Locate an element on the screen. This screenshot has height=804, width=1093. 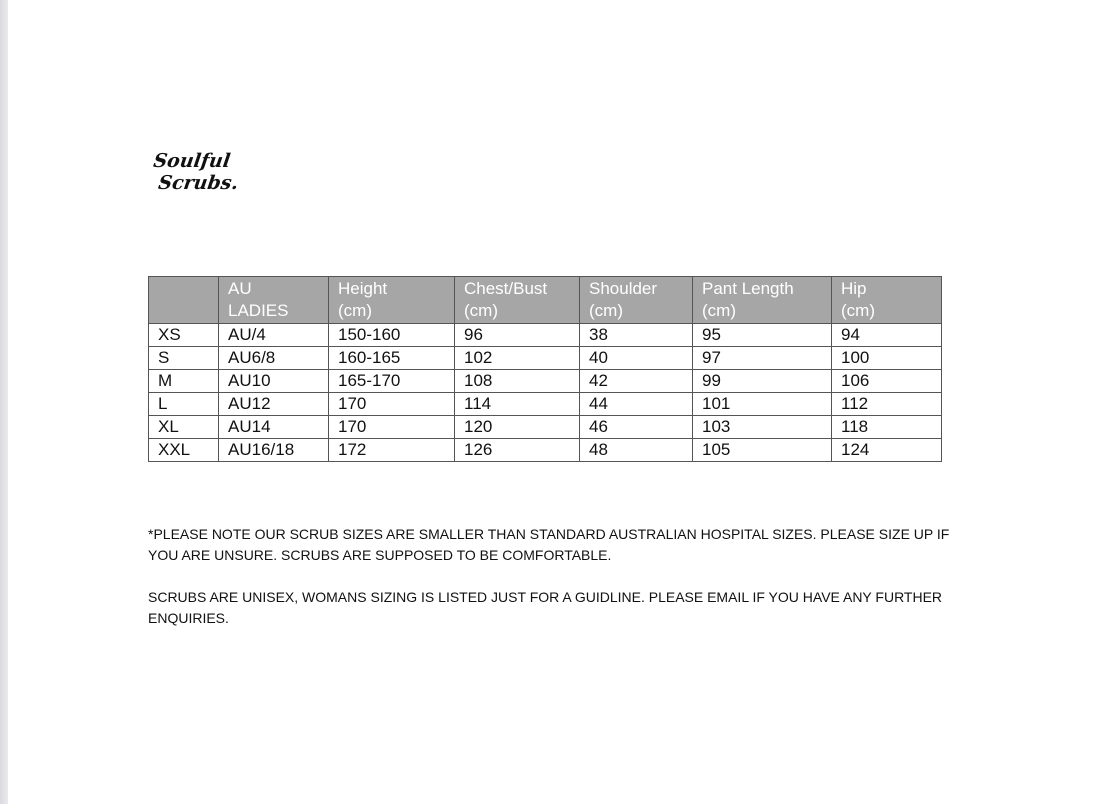
column-header is located at coordinates (183, 300).